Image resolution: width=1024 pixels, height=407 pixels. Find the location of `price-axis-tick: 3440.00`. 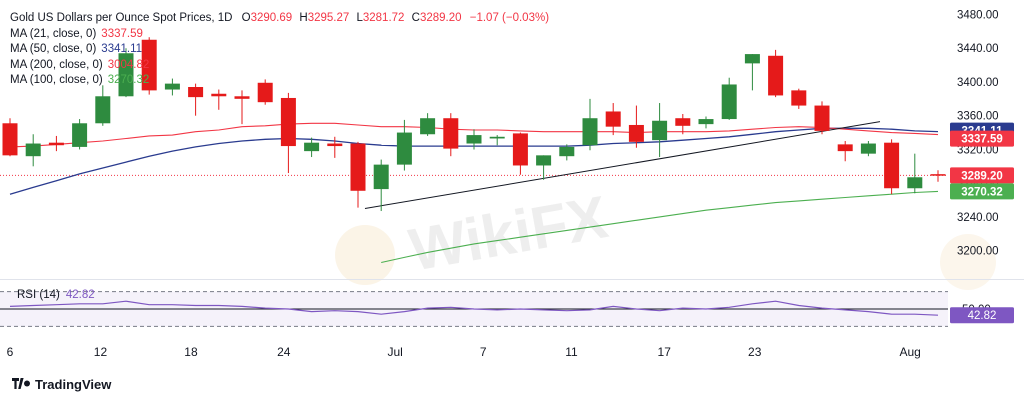

price-axis-tick: 3440.00 is located at coordinates (978, 49).